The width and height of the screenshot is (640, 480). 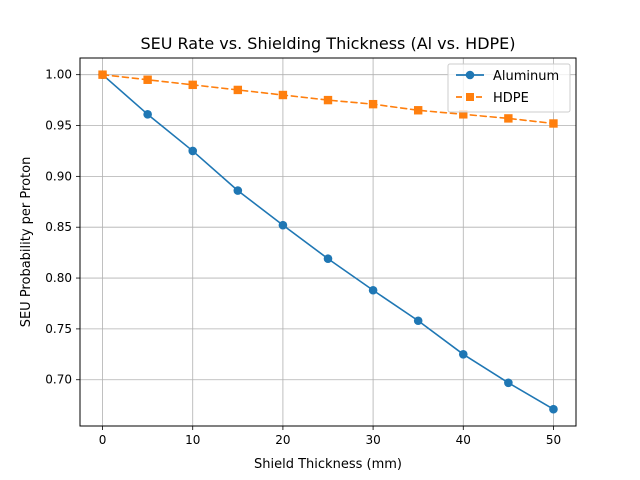 I want to click on y-tick-label: 0.90, so click(x=58, y=176).